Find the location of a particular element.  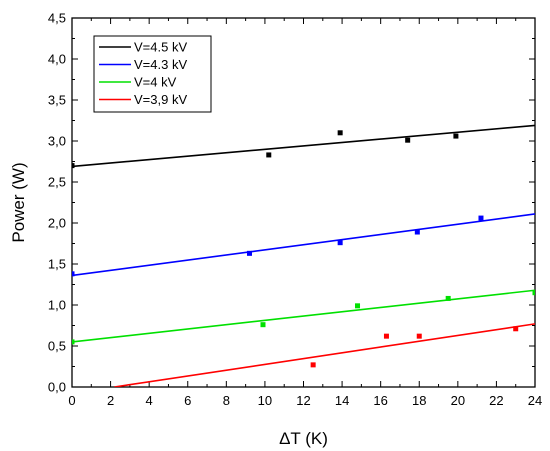

x-tick-label: 16 is located at coordinates (380, 400).